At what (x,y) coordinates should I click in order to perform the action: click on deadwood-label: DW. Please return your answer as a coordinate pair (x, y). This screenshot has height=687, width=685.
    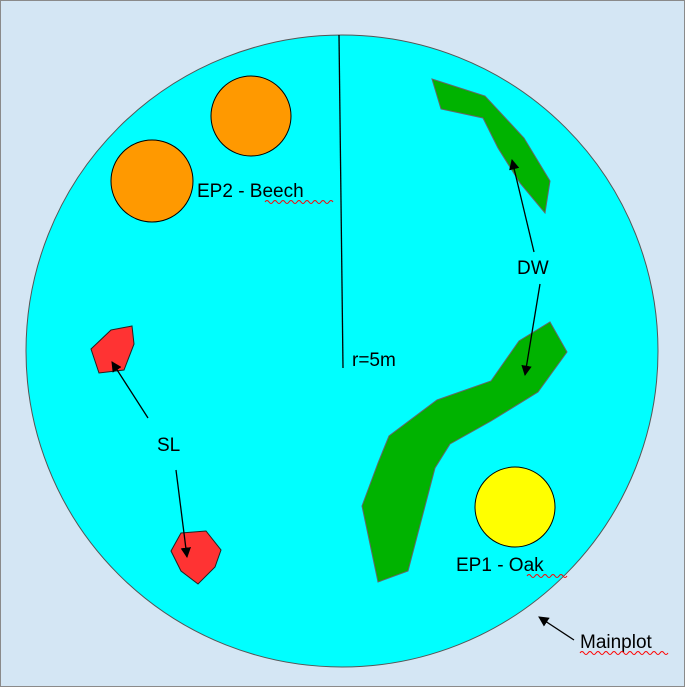
    Looking at the image, I should click on (533, 268).